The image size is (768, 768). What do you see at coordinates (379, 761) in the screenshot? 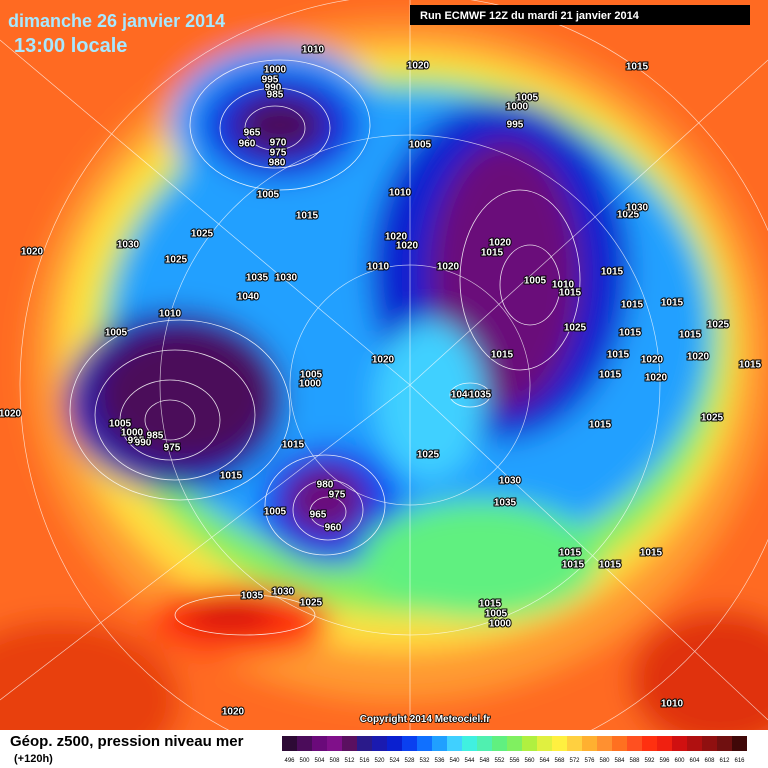
I see `scale-label: 520` at bounding box center [379, 761].